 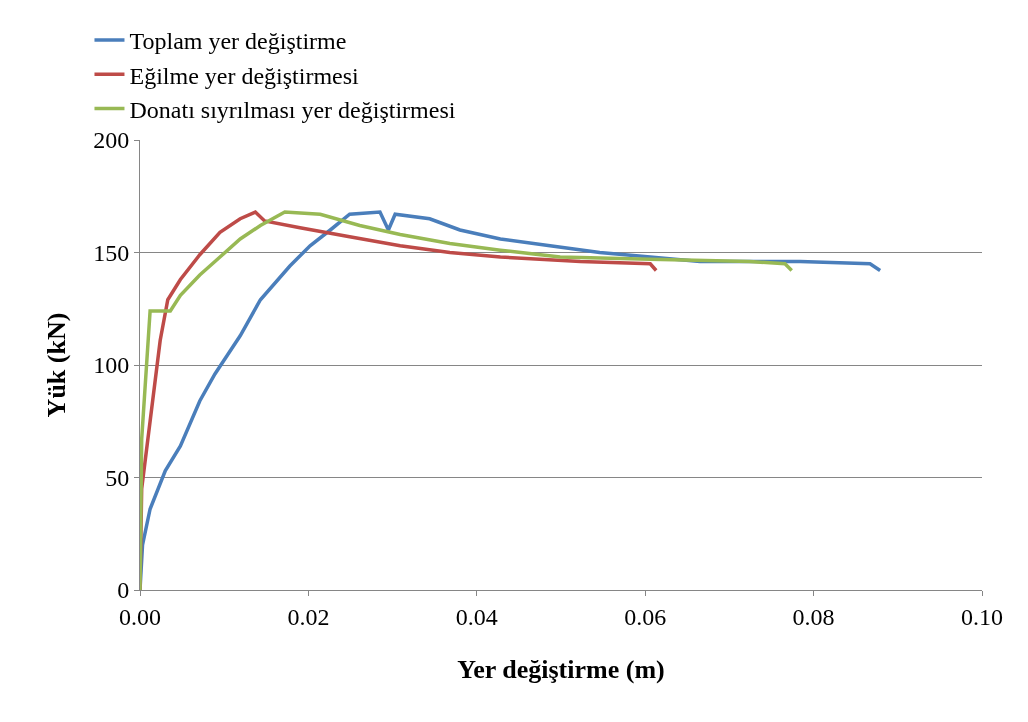 What do you see at coordinates (308, 616) in the screenshot?
I see `x-tick-label: 0.02` at bounding box center [308, 616].